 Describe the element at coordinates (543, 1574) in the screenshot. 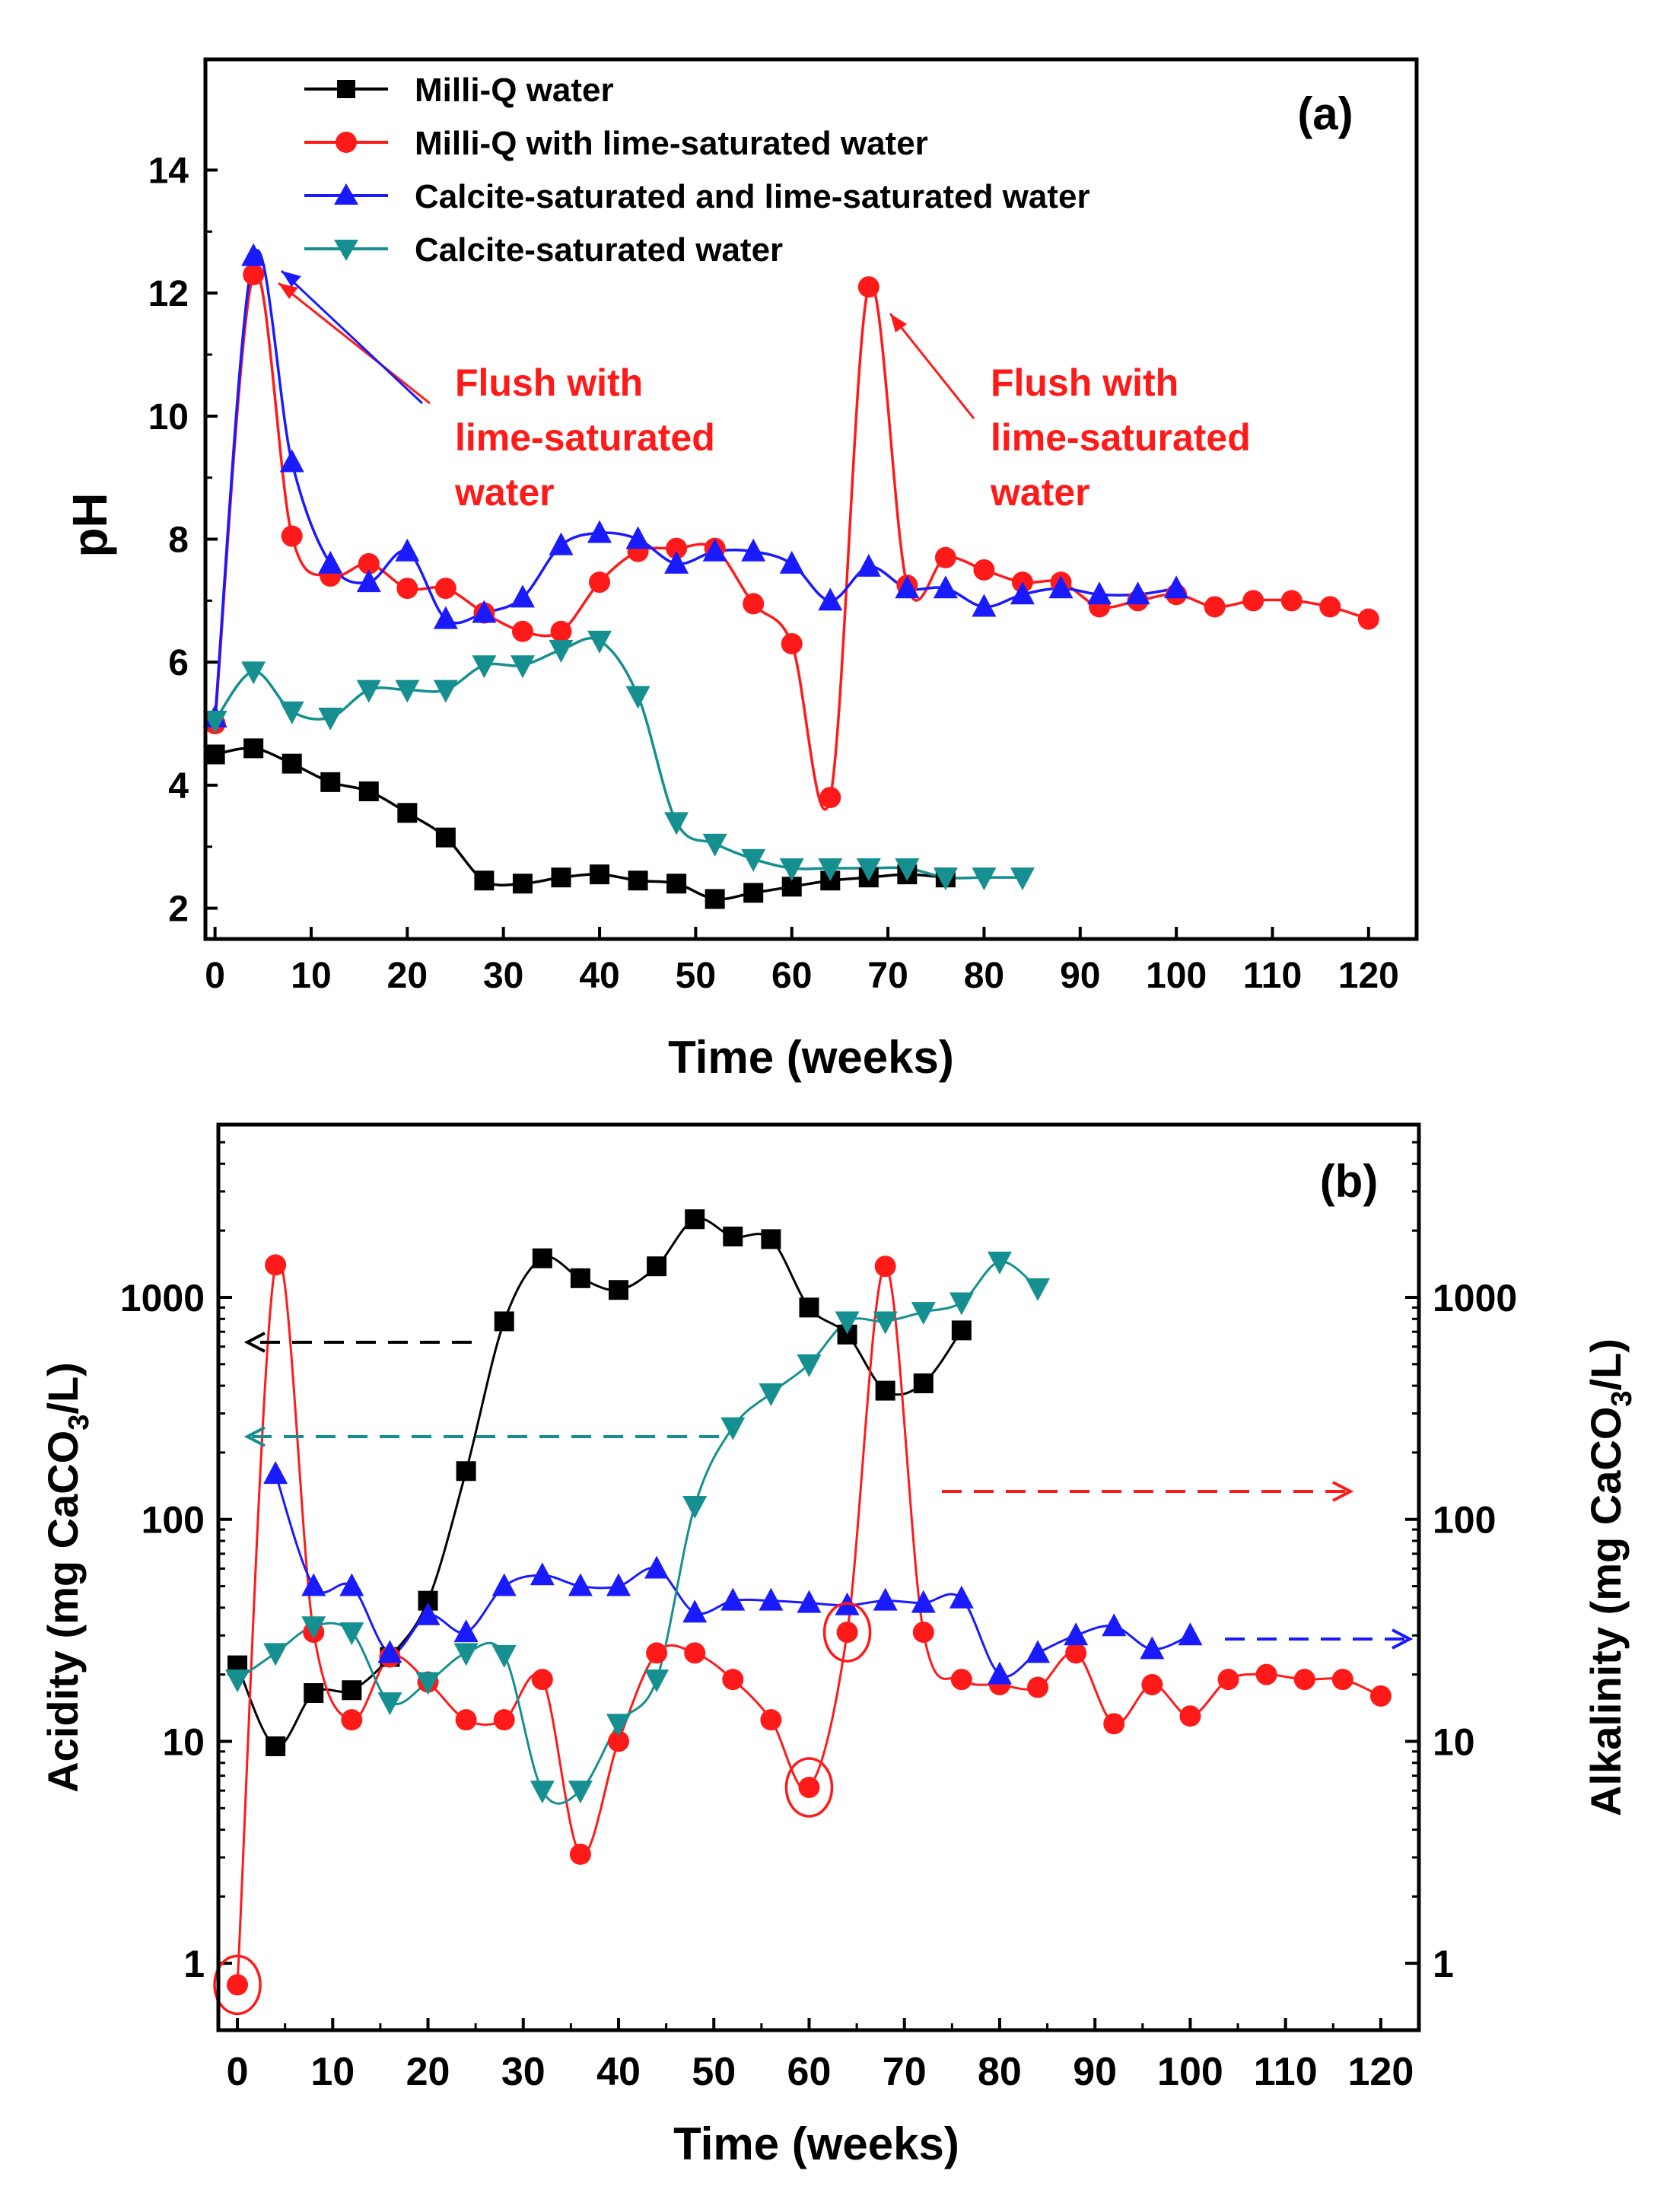

I see `point-calcite-saturated-and-lime-saturated-water-w32` at that location.